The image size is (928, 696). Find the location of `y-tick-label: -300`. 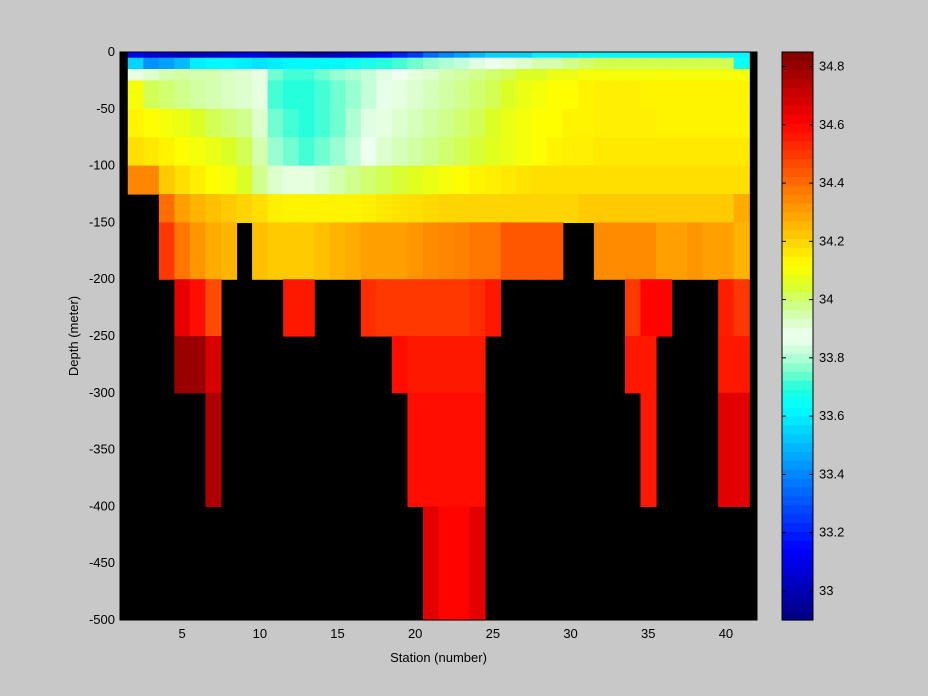

y-tick-label: -300 is located at coordinates (102, 392).